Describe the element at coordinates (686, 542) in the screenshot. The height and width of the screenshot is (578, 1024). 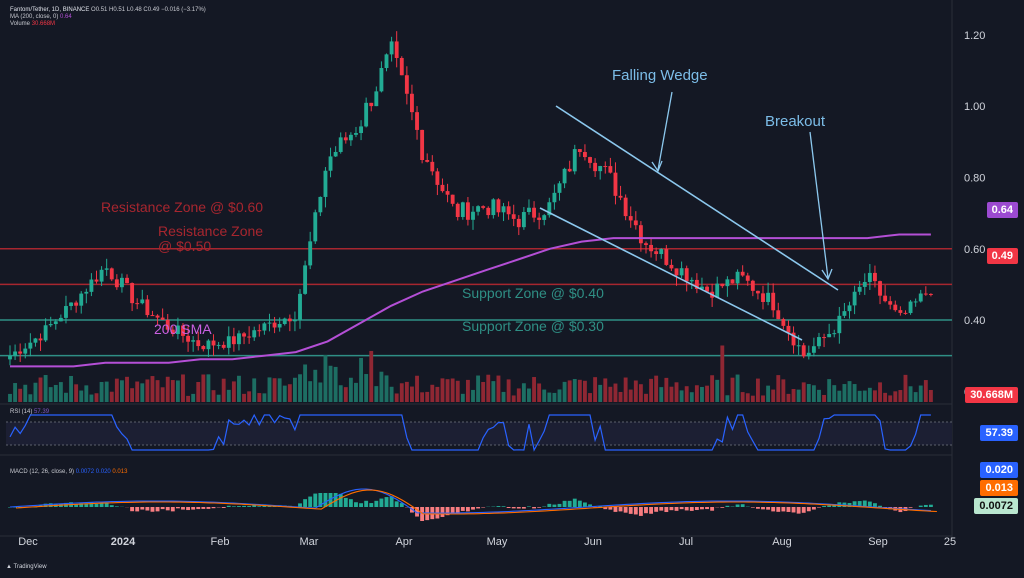
I see `time-tick-label: Jul` at that location.